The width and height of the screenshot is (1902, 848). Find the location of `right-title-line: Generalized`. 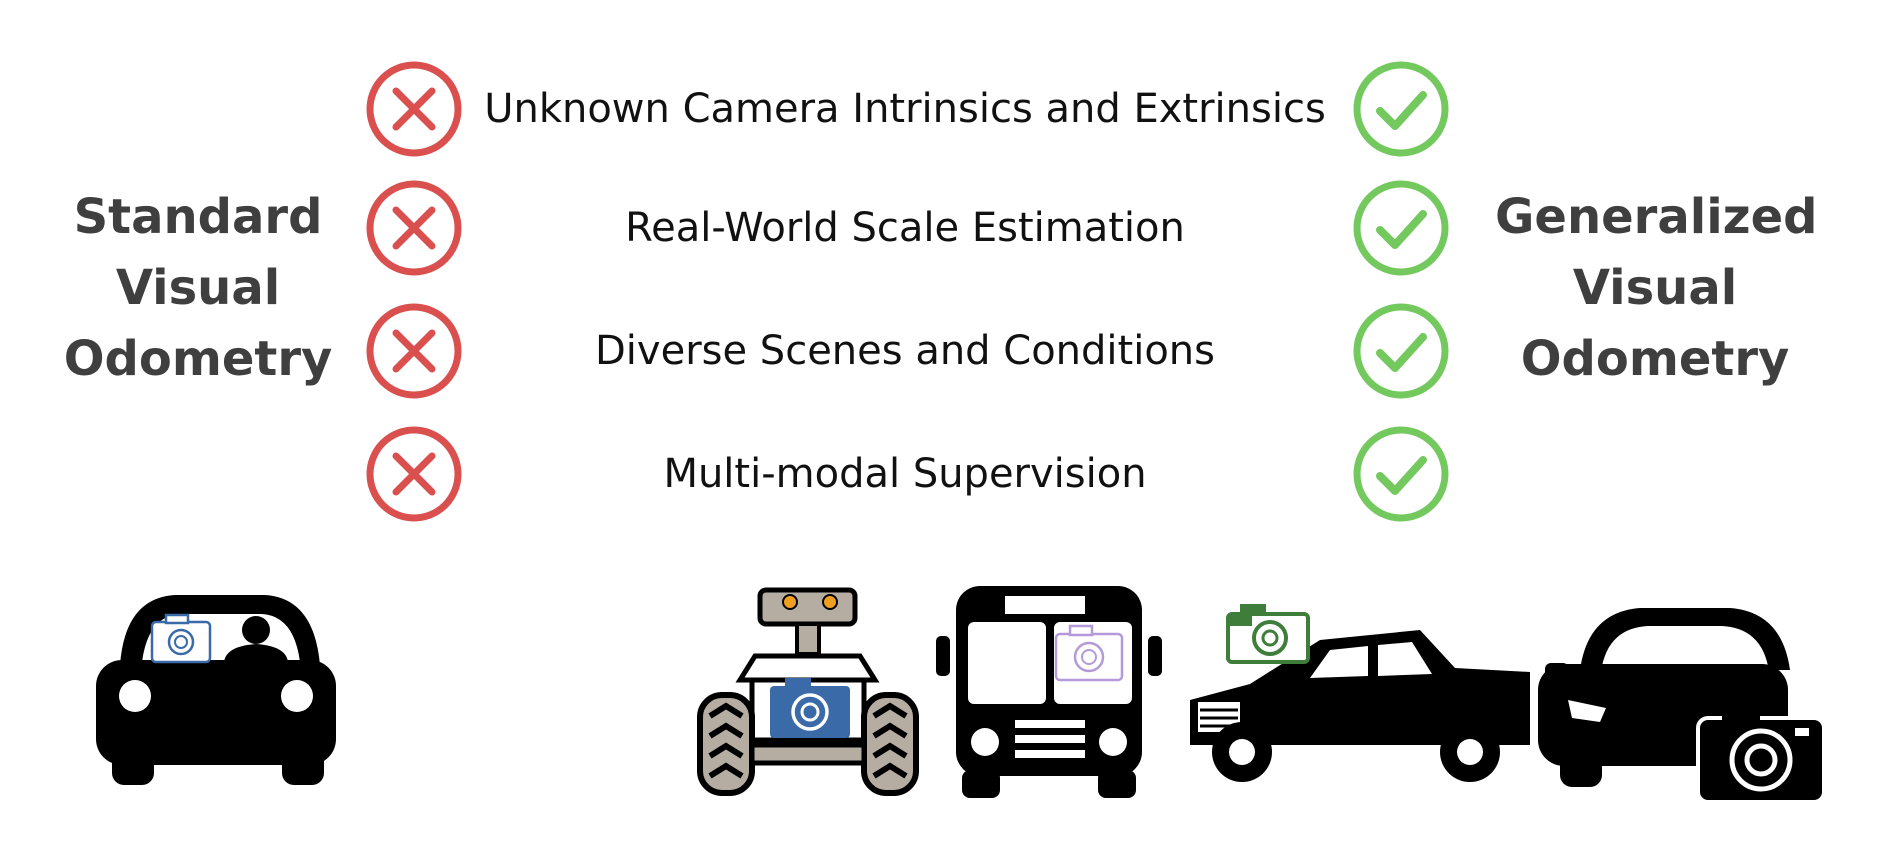

right-title-line: Generalized is located at coordinates (1656, 217).